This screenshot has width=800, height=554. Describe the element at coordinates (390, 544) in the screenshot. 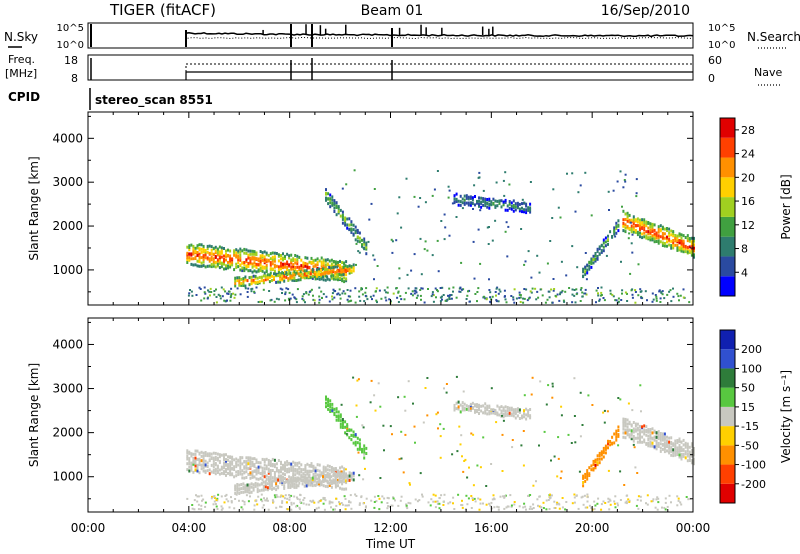

I see `x-axis-label: Time UT` at that location.